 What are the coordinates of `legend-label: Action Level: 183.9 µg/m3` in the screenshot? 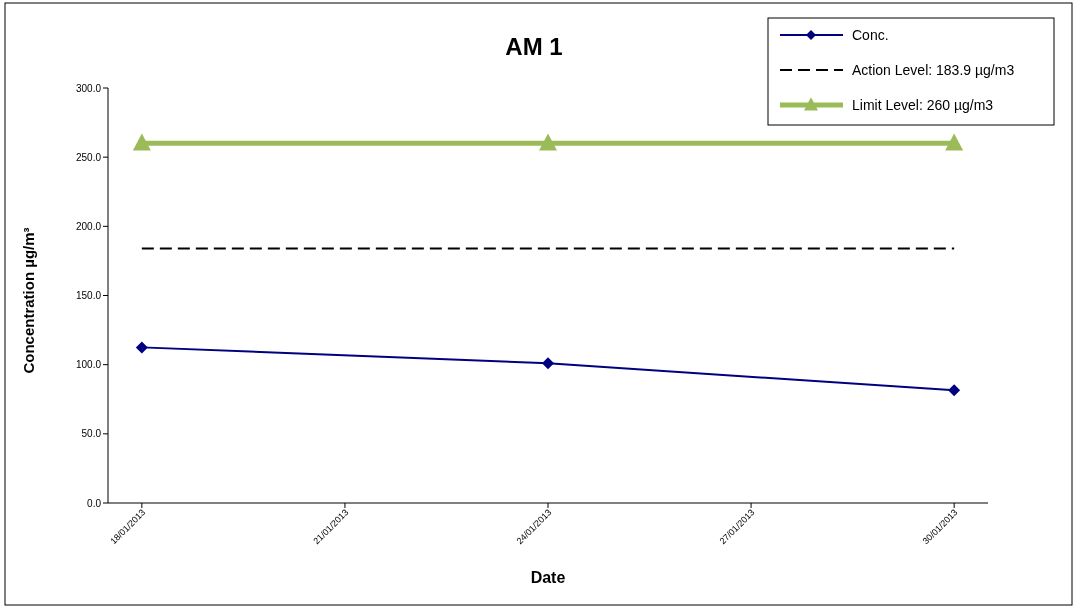 It's located at (933, 70).